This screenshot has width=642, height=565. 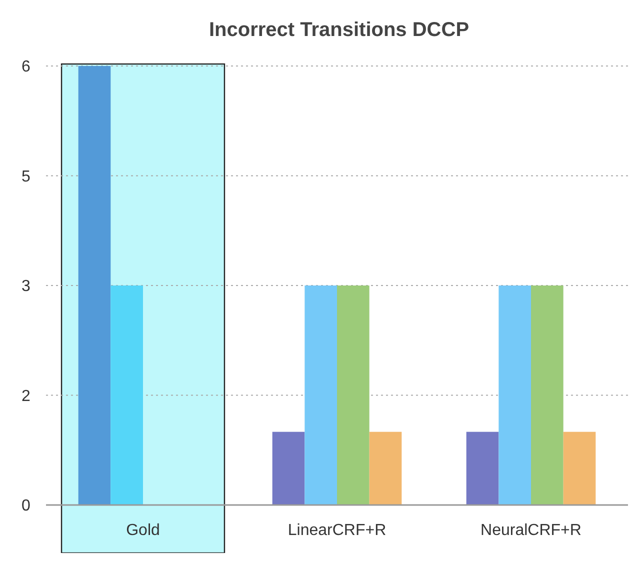 What do you see at coordinates (26, 287) in the screenshot?
I see `y-tick-label: 3` at bounding box center [26, 287].